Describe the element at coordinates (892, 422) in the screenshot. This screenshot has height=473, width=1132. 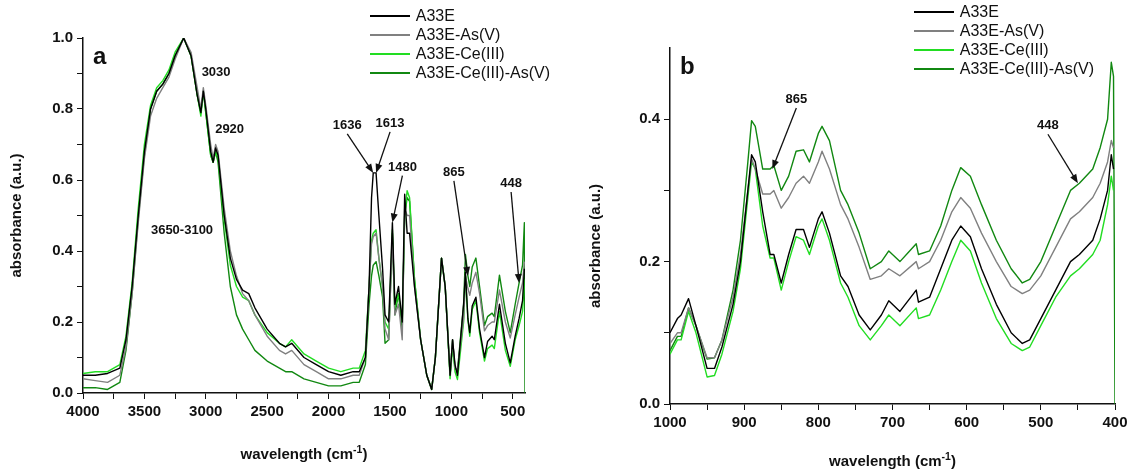
I see `x-tick-label: 700` at that location.